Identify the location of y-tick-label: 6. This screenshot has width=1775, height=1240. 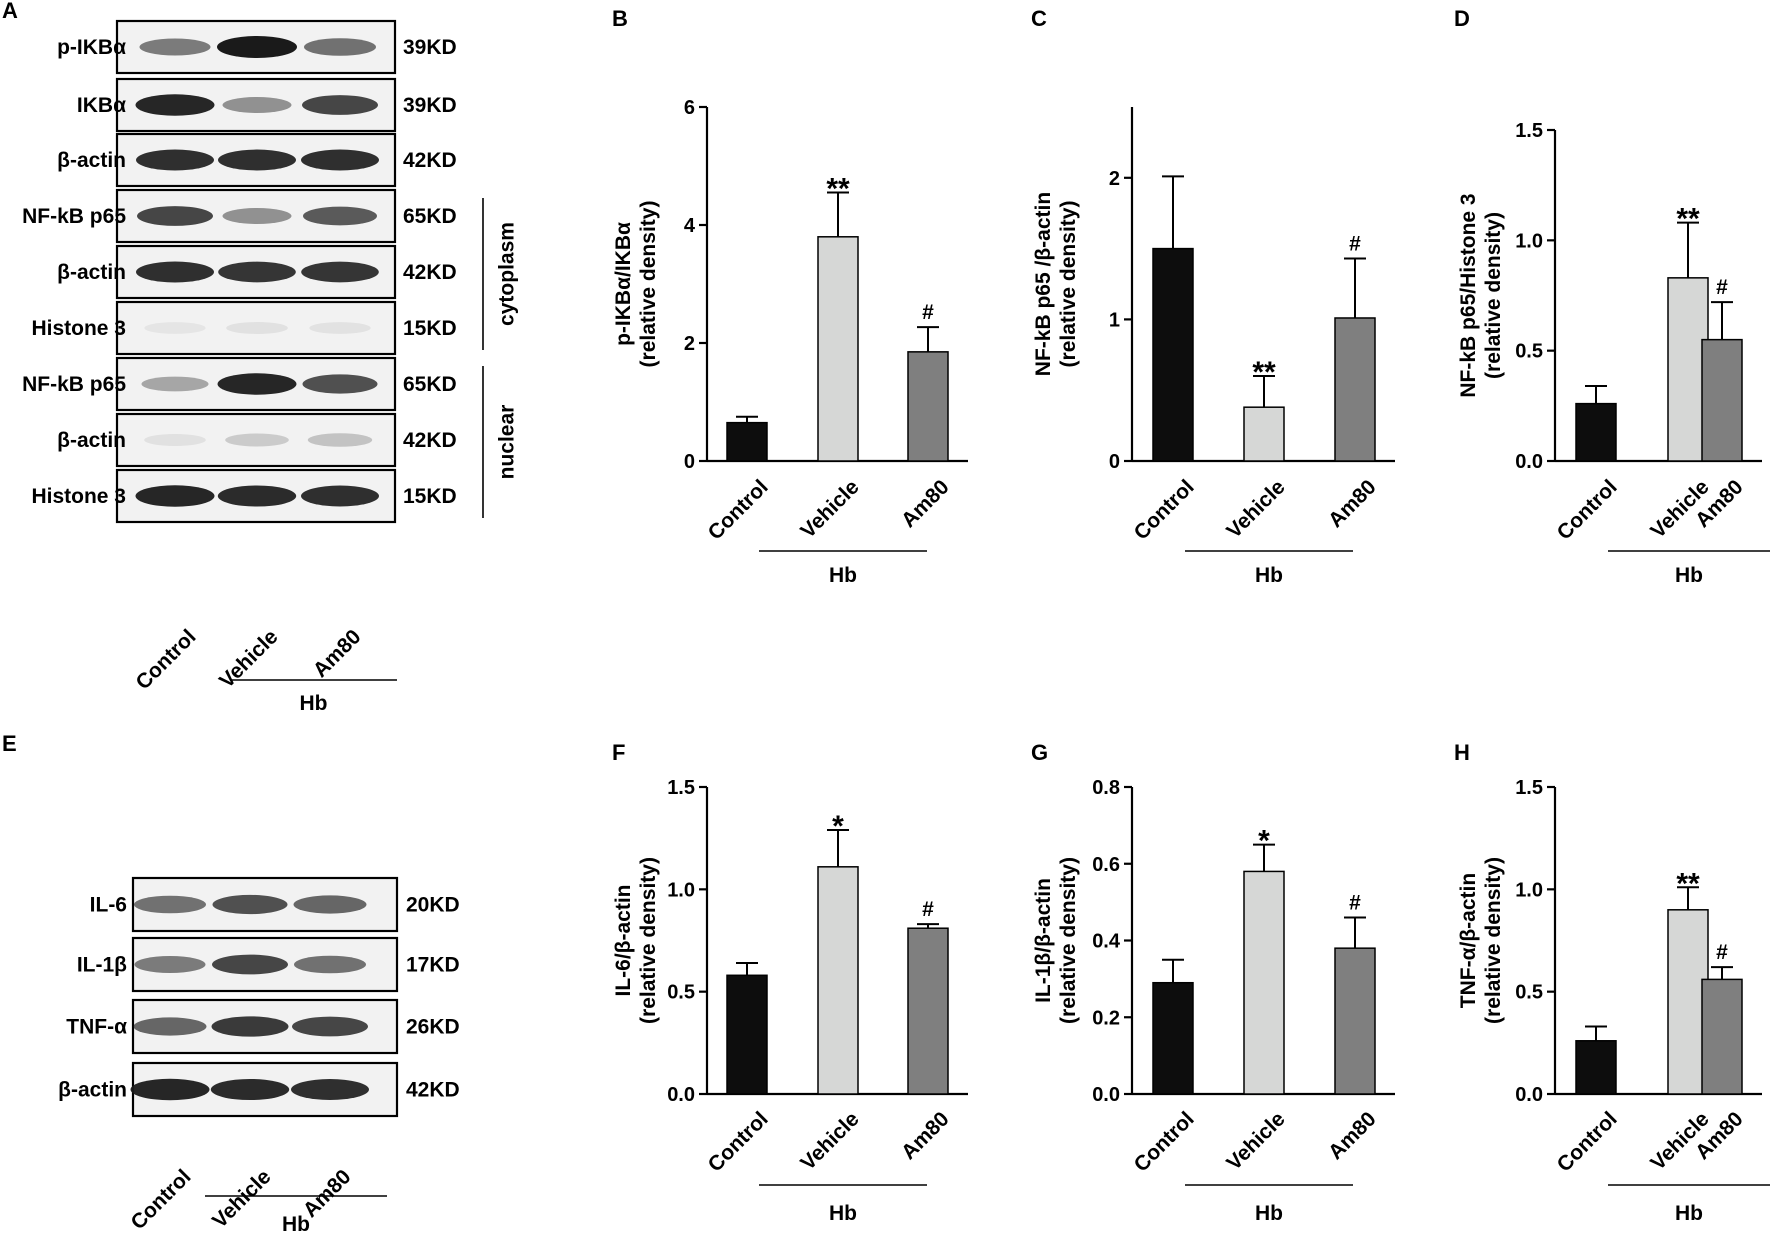
(689, 108).